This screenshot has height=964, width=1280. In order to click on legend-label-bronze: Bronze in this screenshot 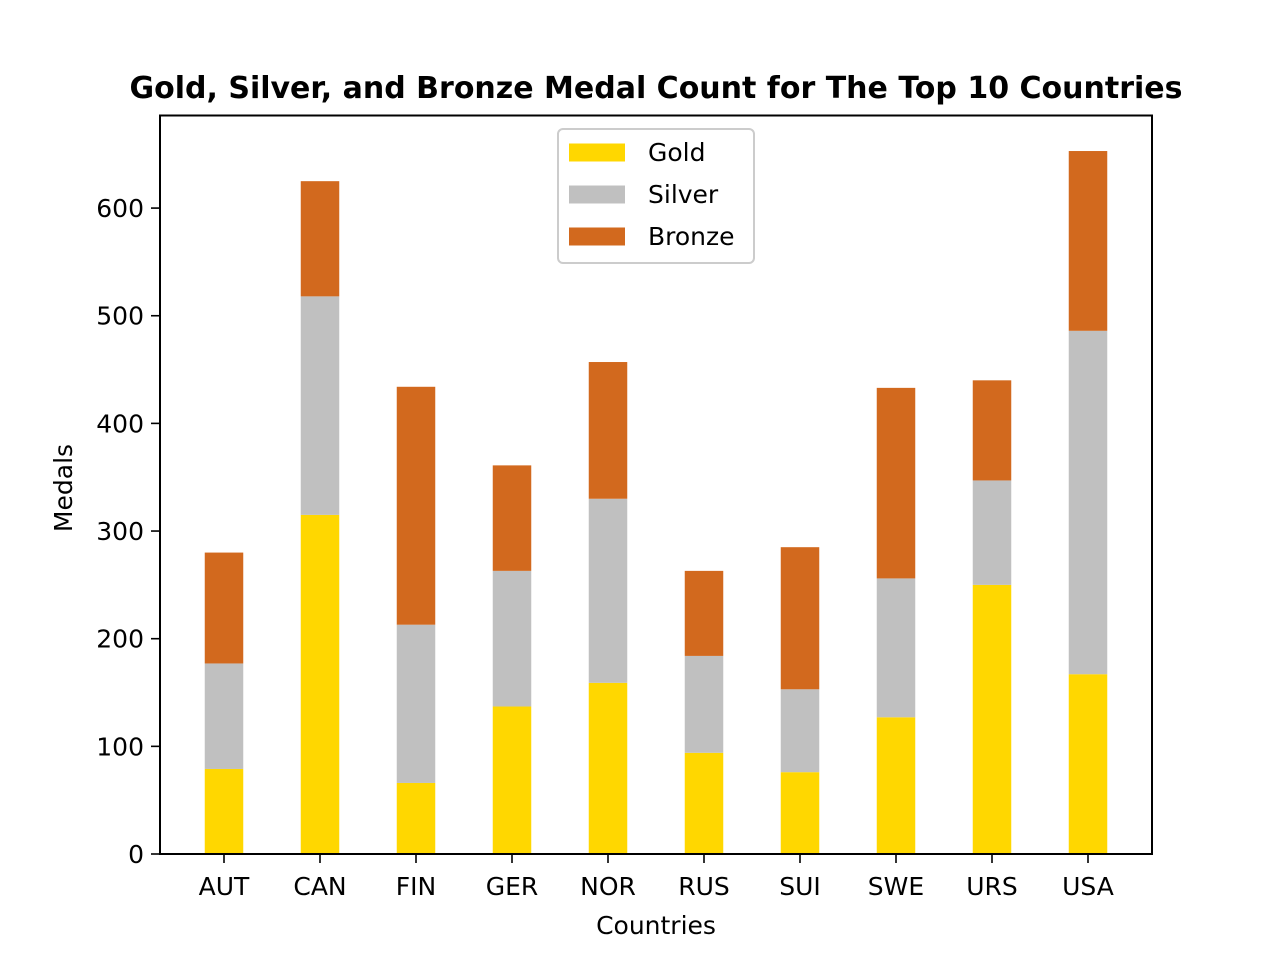, I will do `click(691, 236)`.